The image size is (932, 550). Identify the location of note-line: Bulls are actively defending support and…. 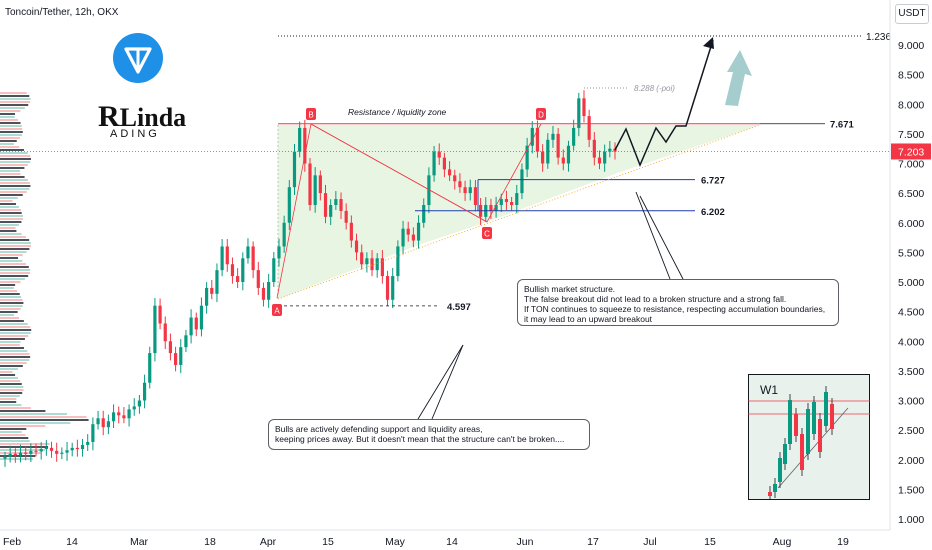
(379, 429).